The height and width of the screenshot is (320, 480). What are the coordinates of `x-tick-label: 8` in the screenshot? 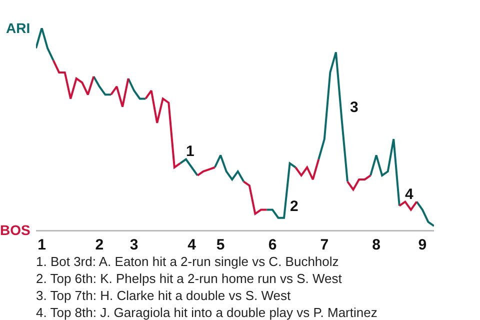 It's located at (376, 245).